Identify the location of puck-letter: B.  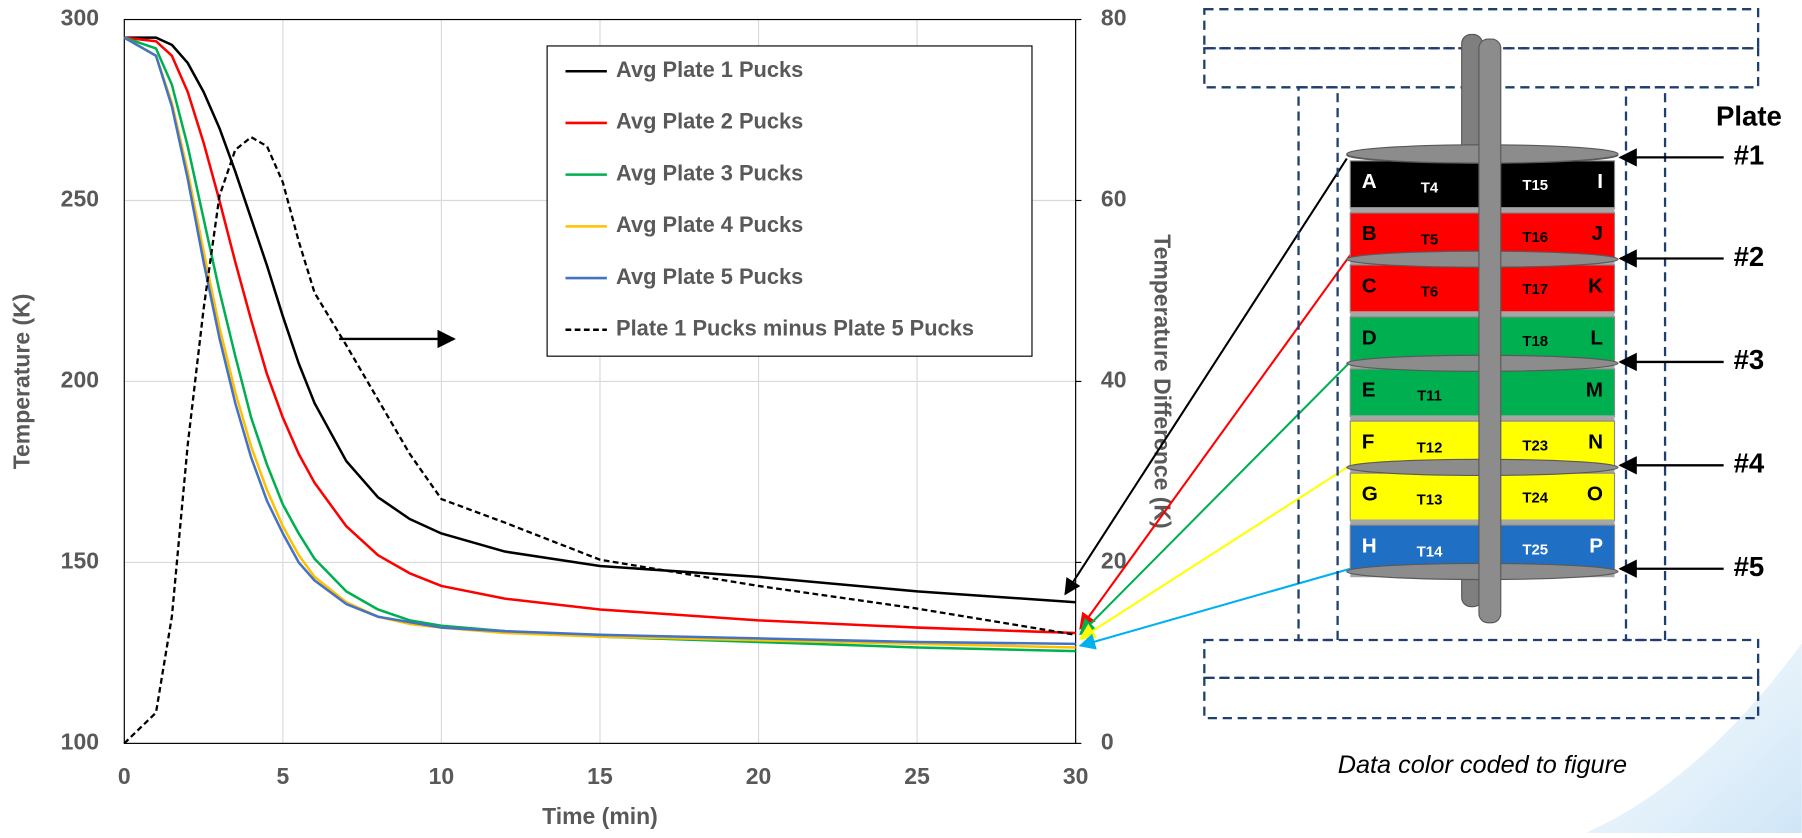
(1369, 233).